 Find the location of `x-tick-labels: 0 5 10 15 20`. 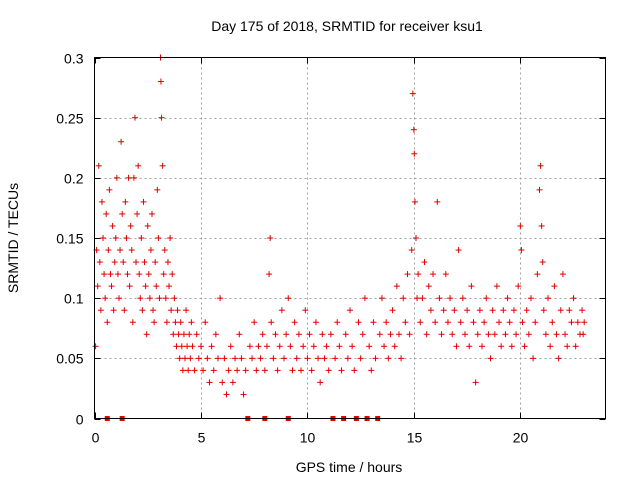

x-tick-labels: 0 5 10 15 20 is located at coordinates (310, 438).